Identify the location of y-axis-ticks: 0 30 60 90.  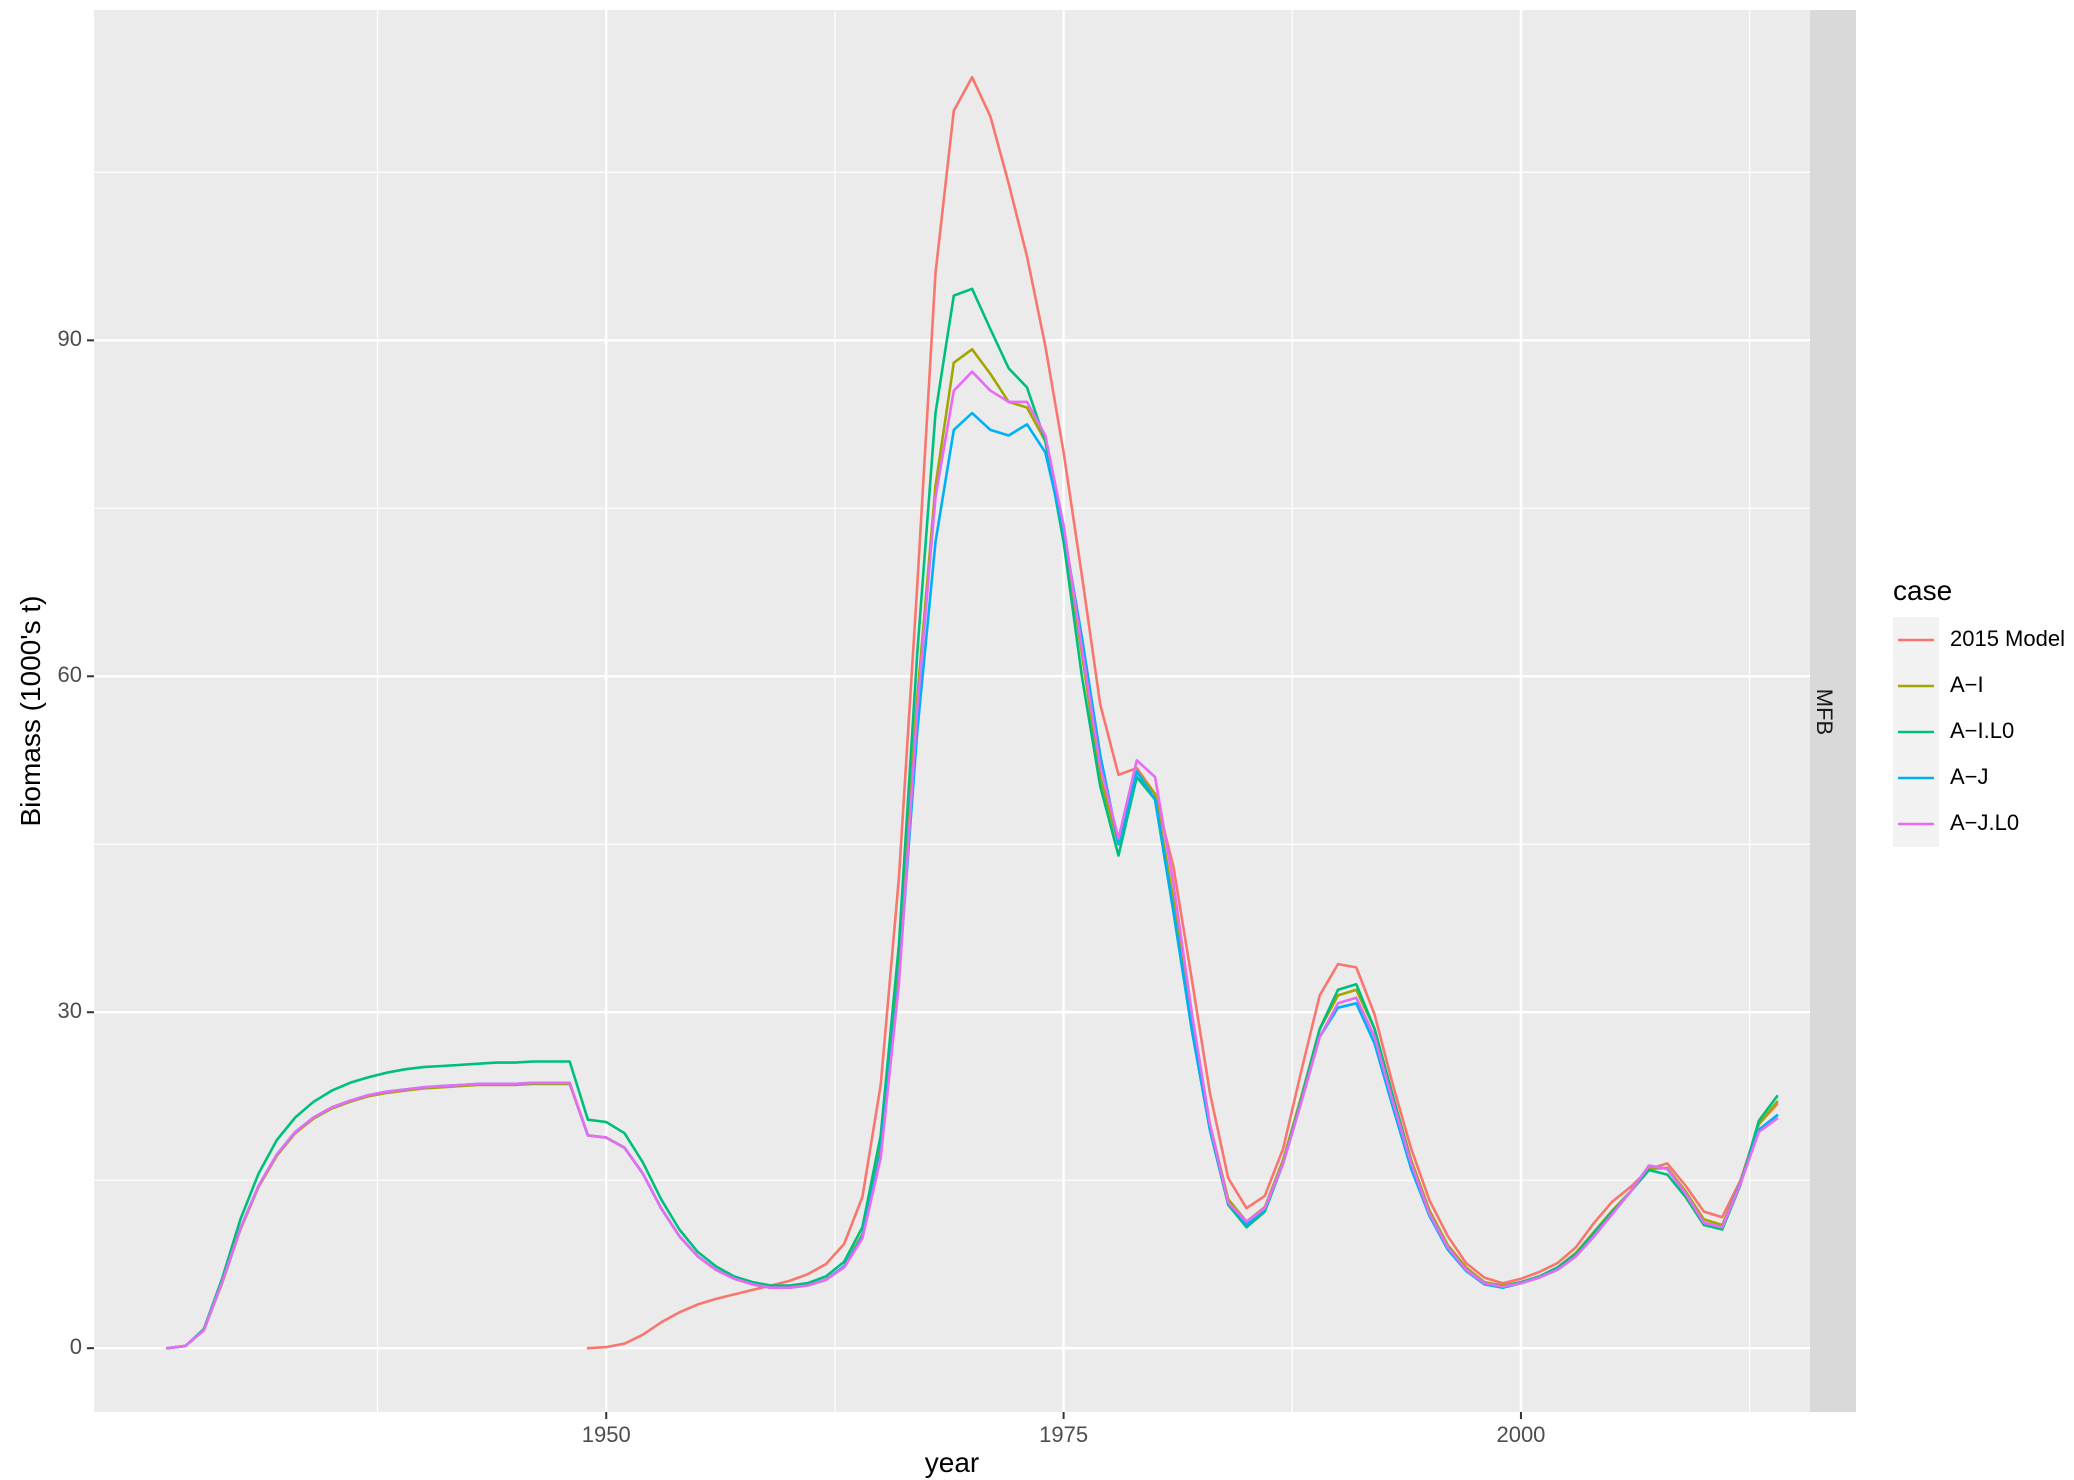
(76, 842).